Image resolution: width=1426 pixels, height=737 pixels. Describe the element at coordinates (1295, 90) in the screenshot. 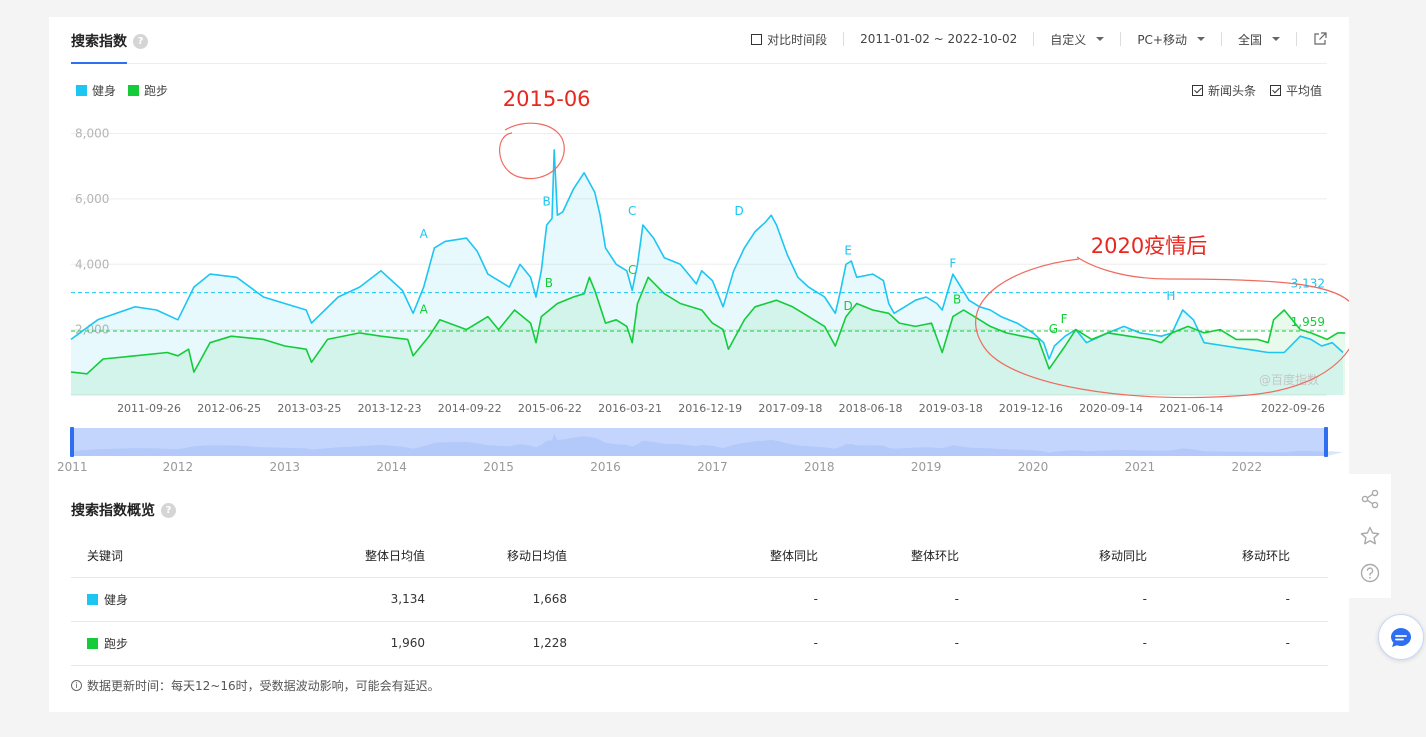

I see `average-toggle: 平均值` at that location.